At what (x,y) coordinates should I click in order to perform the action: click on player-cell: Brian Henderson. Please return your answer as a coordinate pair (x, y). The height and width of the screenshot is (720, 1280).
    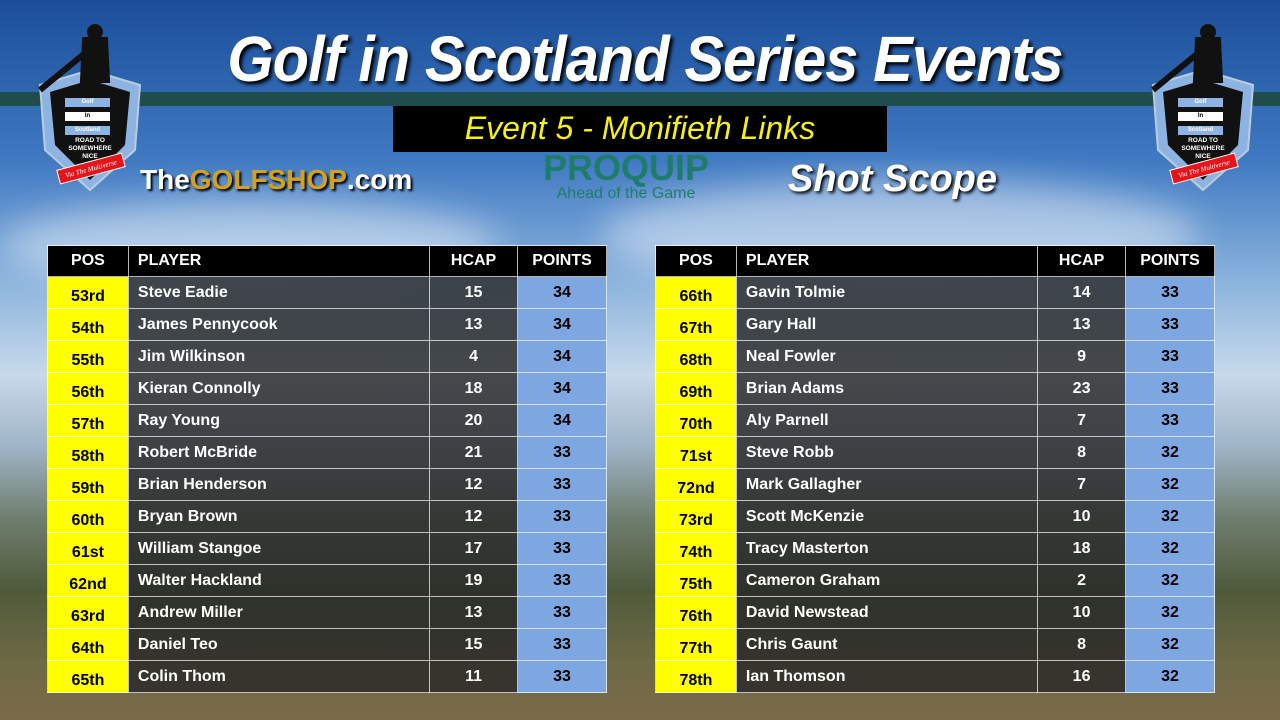
    Looking at the image, I should click on (279, 484).